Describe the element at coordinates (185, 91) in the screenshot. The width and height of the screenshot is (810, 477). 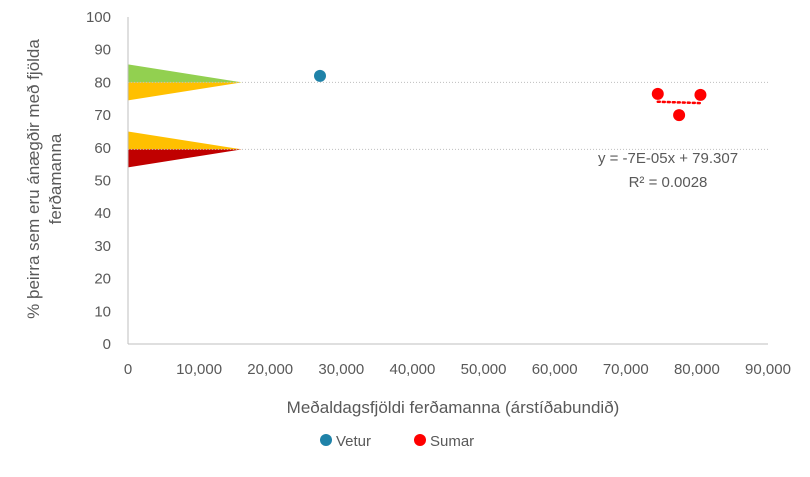
I see `threshold-0-lower-triangle` at that location.